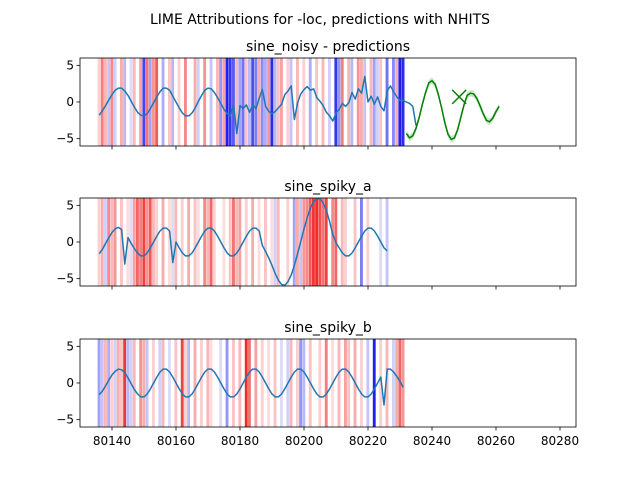 The height and width of the screenshot is (480, 640). I want to click on x-tick-label: 80220, so click(368, 441).